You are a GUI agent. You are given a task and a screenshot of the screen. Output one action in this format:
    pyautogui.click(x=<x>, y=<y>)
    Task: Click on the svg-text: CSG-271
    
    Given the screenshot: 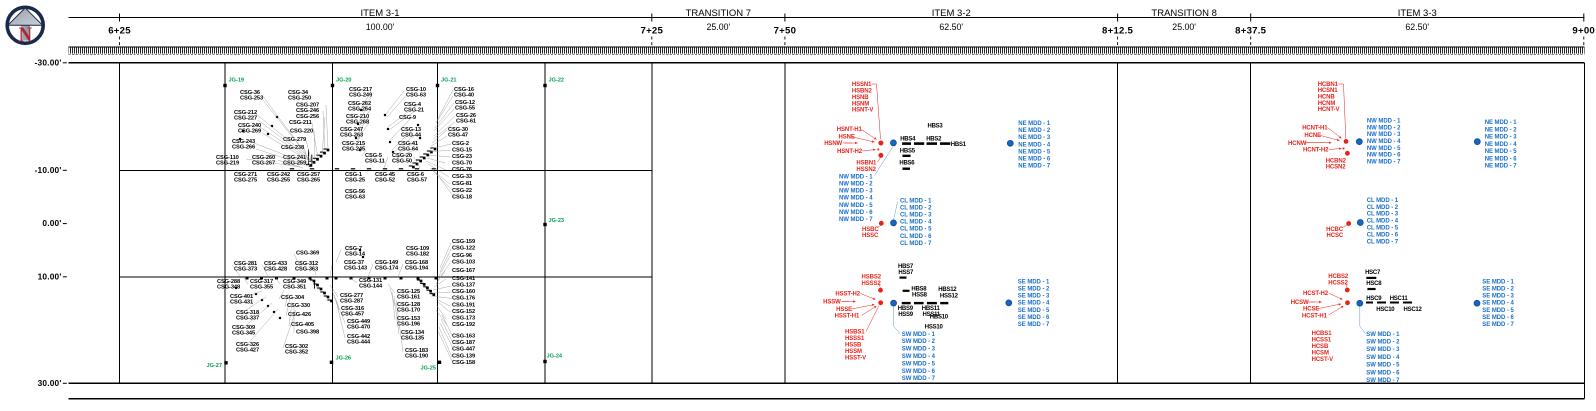 What is the action you would take?
    pyautogui.click(x=245, y=175)
    